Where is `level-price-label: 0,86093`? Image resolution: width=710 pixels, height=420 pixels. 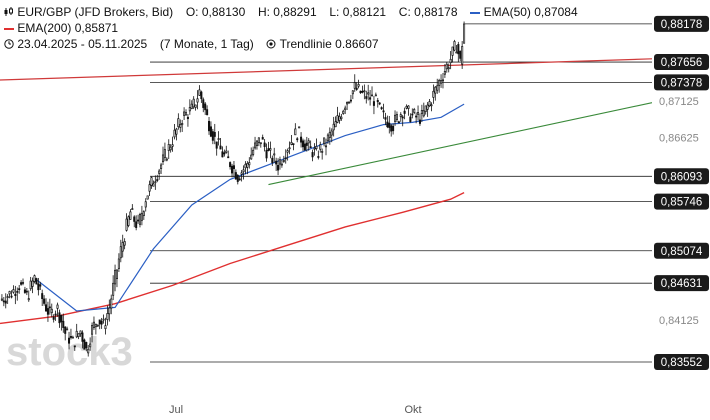
level-price-label: 0,86093 is located at coordinates (682, 177).